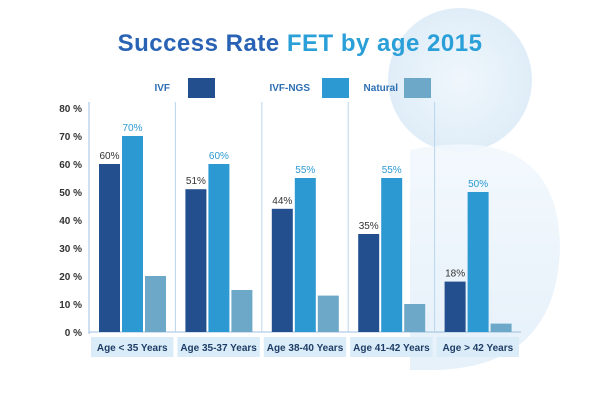 The image size is (600, 400). I want to click on category-label: Age 35-37 Years, so click(218, 348).